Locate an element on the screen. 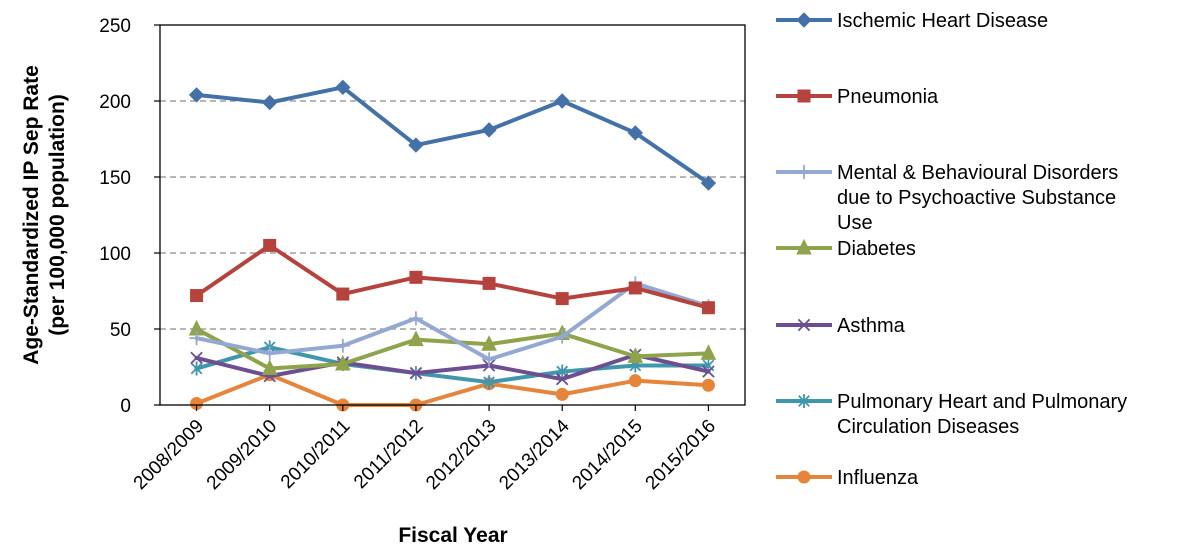 This screenshot has width=1188, height=550. legend-item: Ischemic Heart Disease is located at coordinates (912, 21).